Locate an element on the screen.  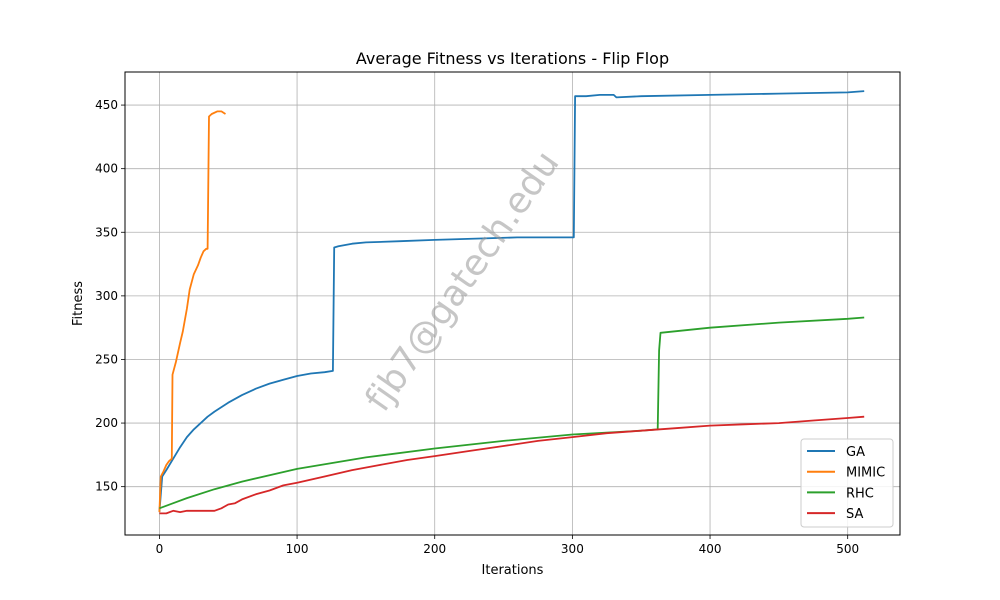
watermark: fjb7@gatech.edu is located at coordinates (463, 281).